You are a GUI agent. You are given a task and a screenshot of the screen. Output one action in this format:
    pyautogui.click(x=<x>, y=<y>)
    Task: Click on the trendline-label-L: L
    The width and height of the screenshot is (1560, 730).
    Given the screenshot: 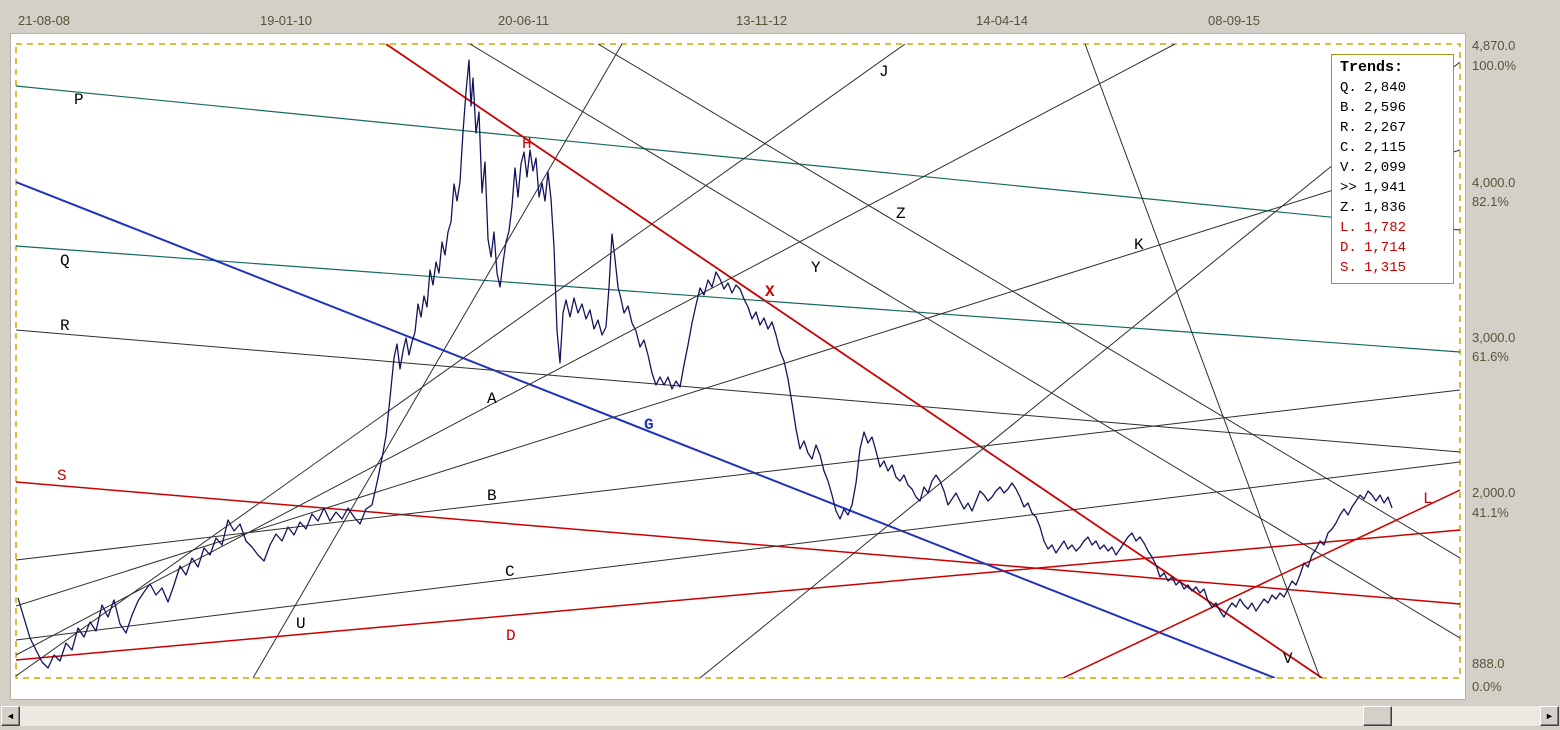 What is the action you would take?
    pyautogui.click(x=1428, y=499)
    